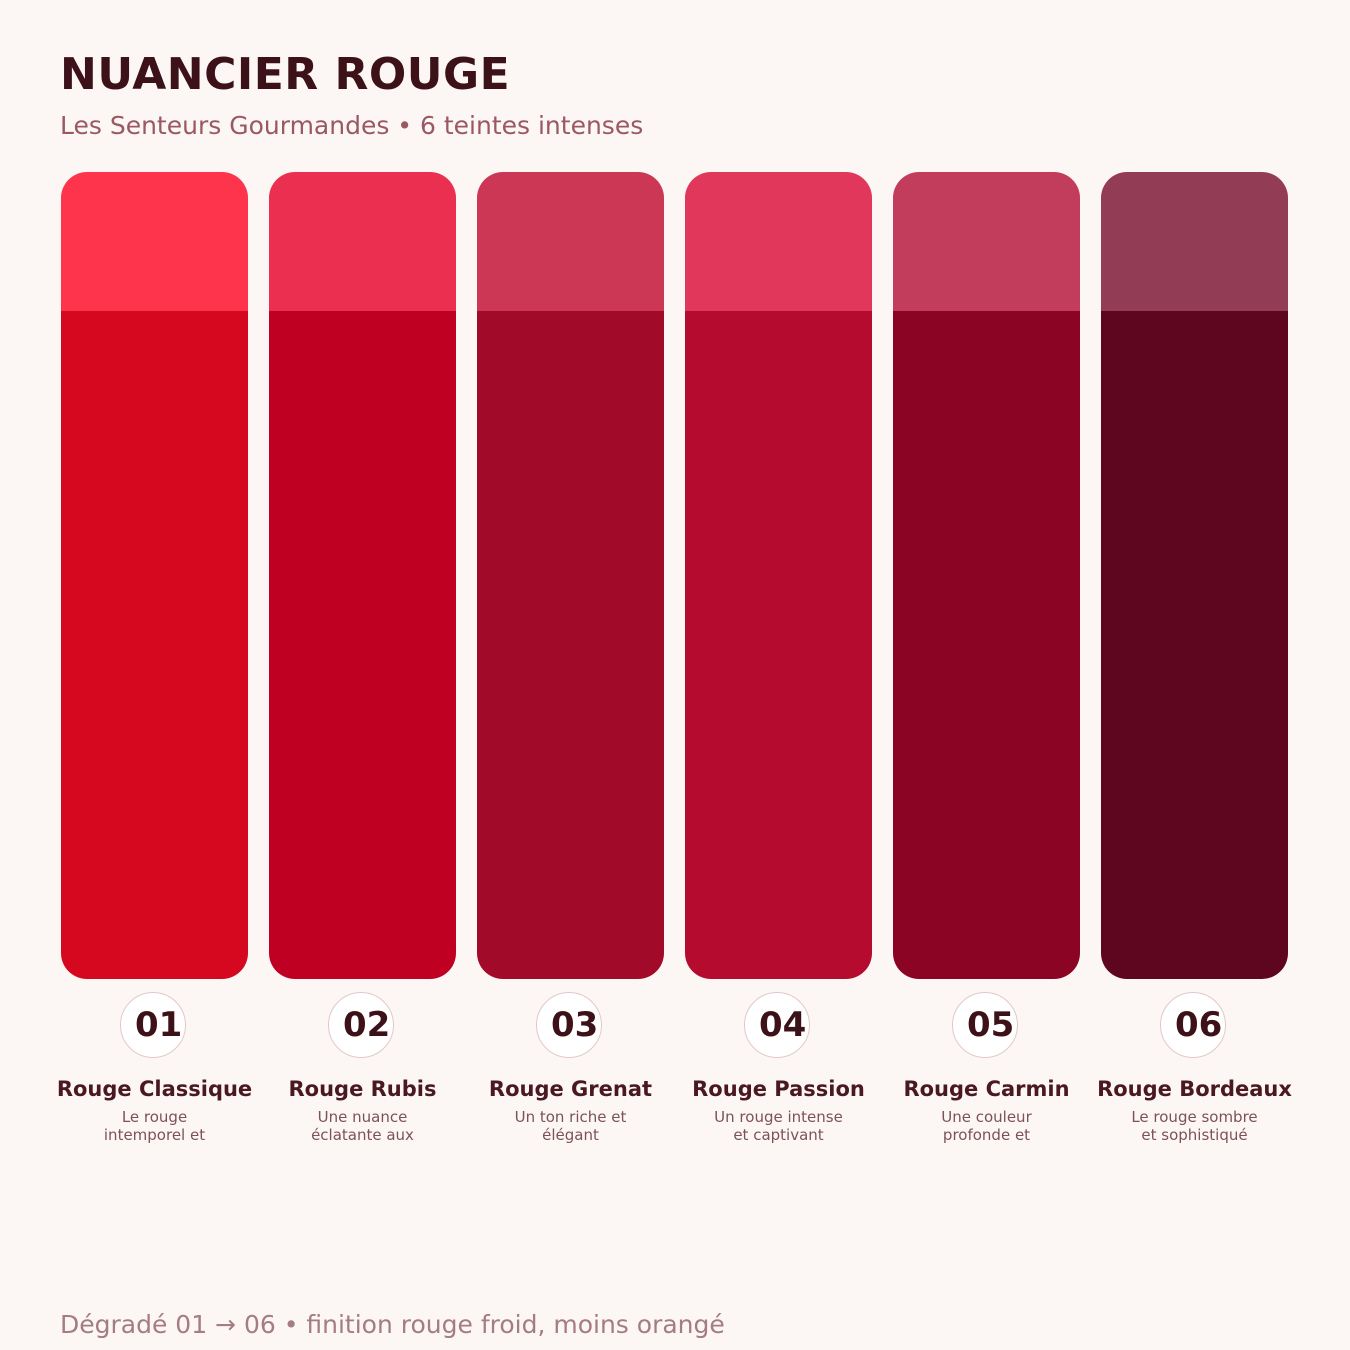 This screenshot has width=1350, height=1350. What do you see at coordinates (986, 1089) in the screenshot?
I see `swatch-name: Rouge Carmin` at bounding box center [986, 1089].